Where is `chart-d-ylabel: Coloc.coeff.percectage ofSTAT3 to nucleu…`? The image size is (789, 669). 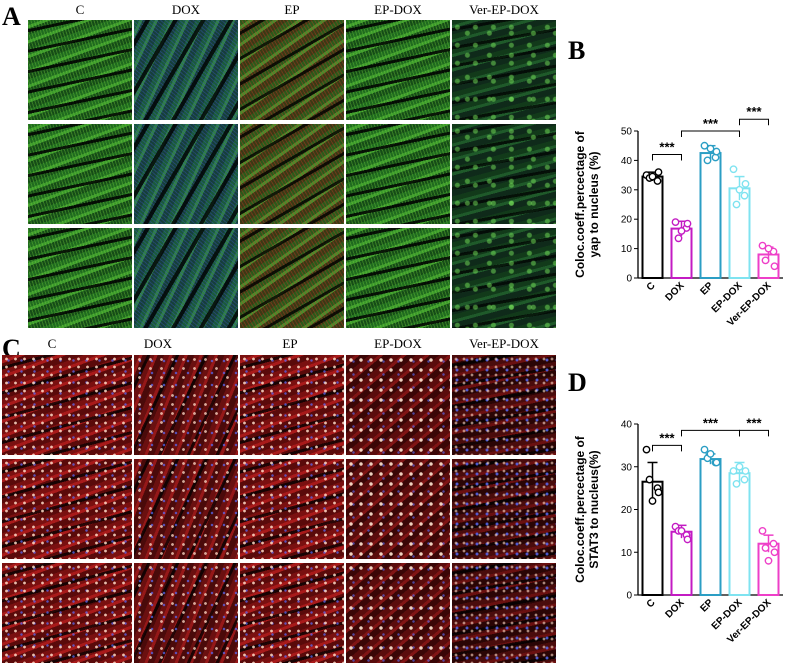
chart-d-ylabel: Coloc.coeff.percectage ofSTAT3 to nucleu… is located at coordinates (587, 509).